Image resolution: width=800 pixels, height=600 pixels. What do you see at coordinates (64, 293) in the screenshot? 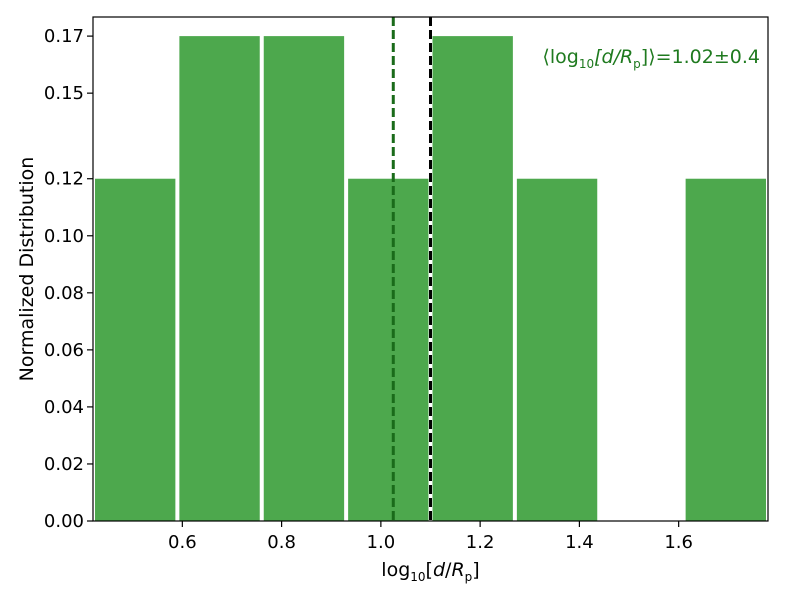
I see `y-tick-label-4: 0.08` at bounding box center [64, 293].